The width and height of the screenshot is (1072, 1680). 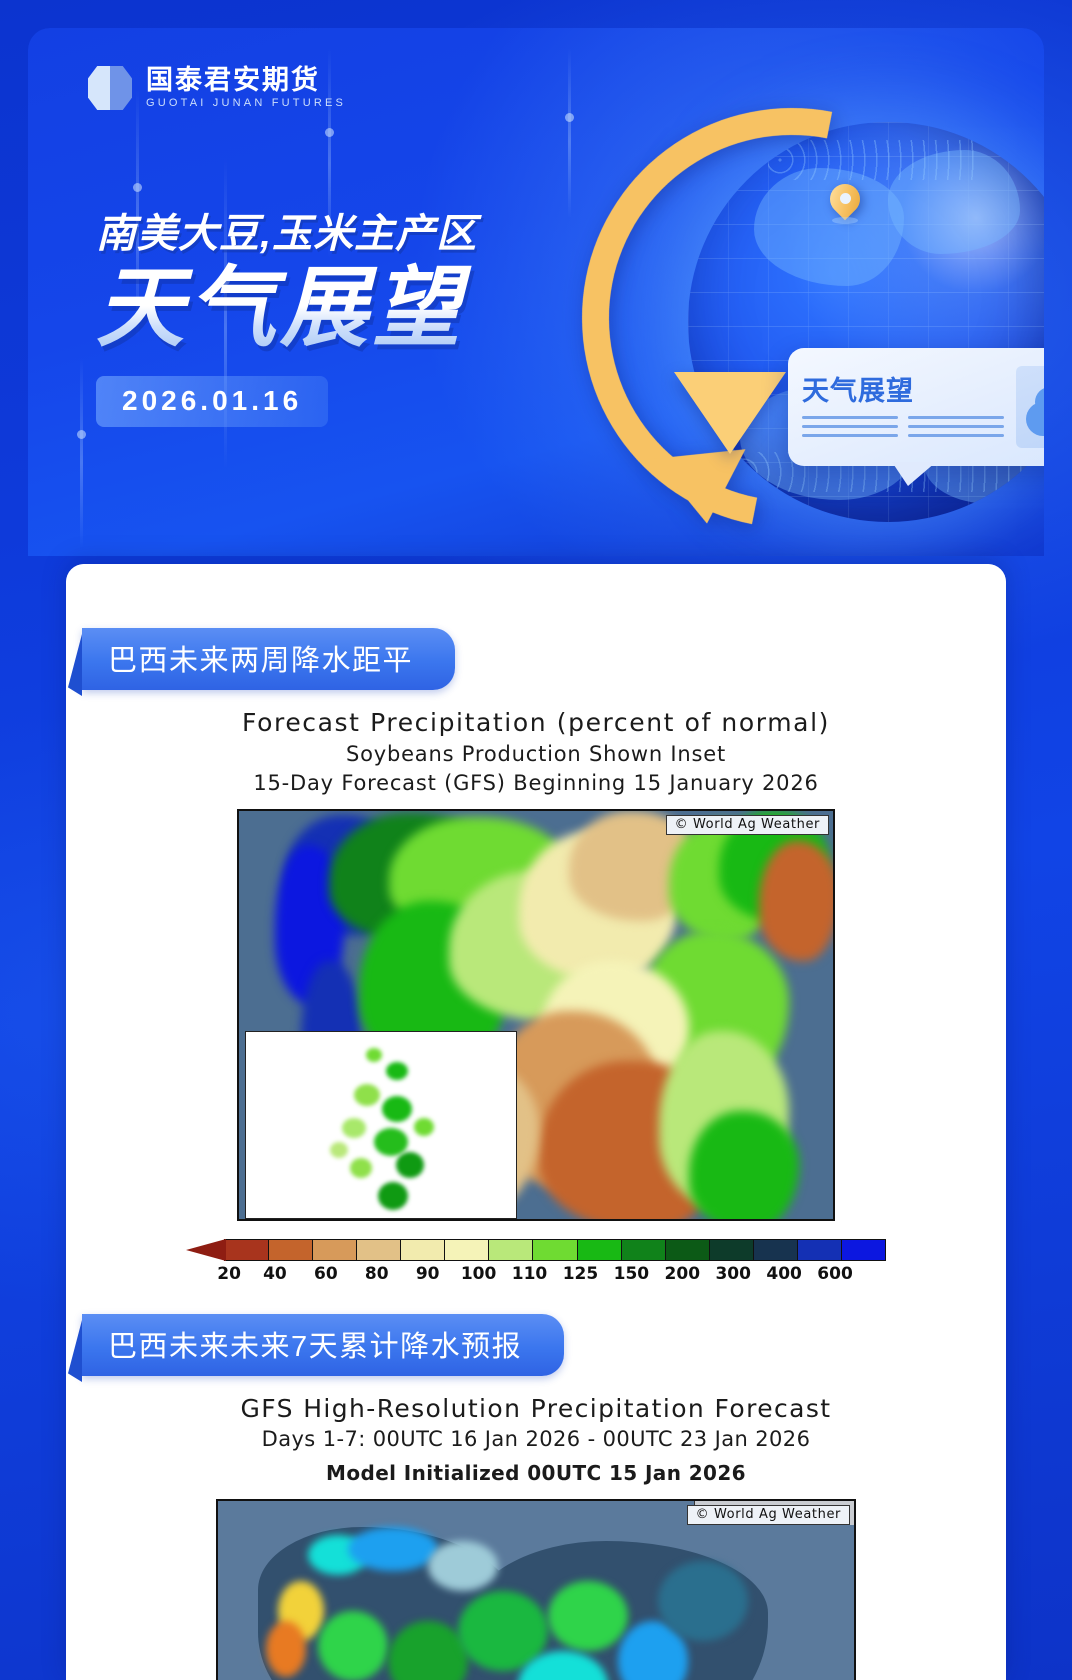 What do you see at coordinates (1030, 407) in the screenshot?
I see `cloud-icon` at bounding box center [1030, 407].